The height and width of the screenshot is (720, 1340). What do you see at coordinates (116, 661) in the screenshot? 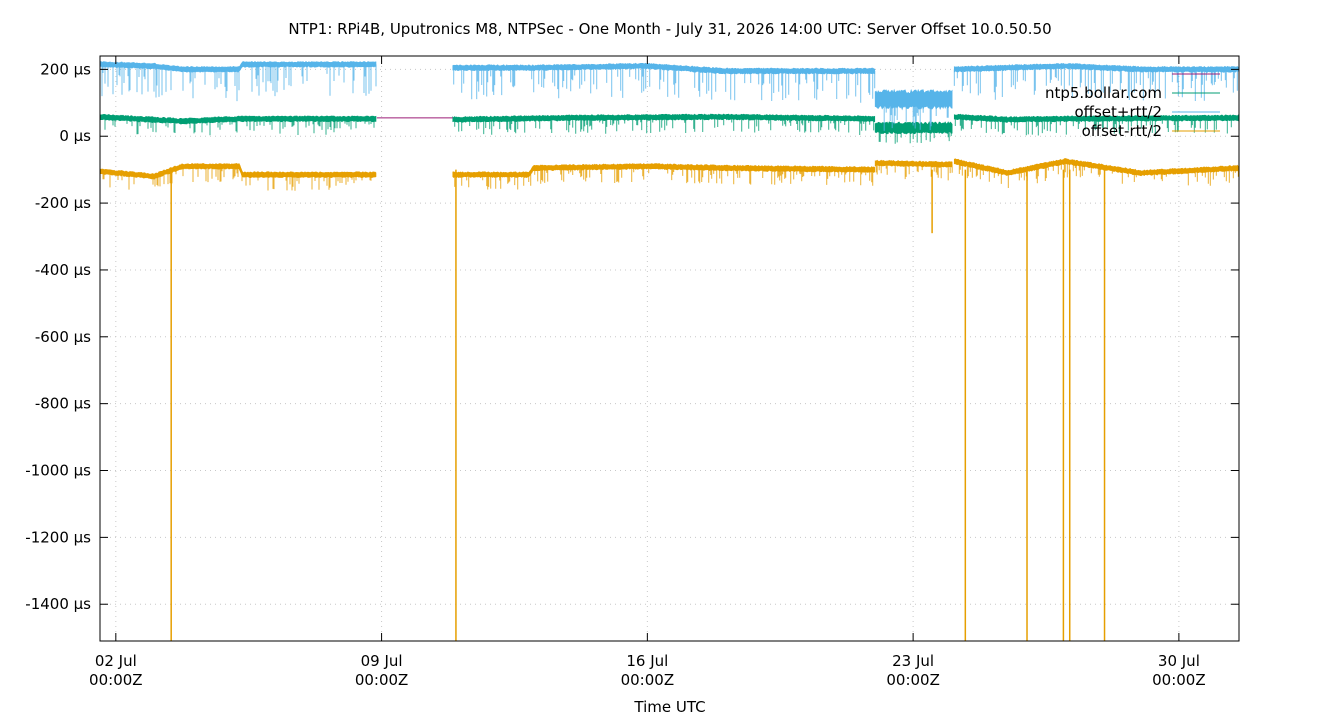
I see `x-tick-label: 02 Jul` at bounding box center [116, 661].